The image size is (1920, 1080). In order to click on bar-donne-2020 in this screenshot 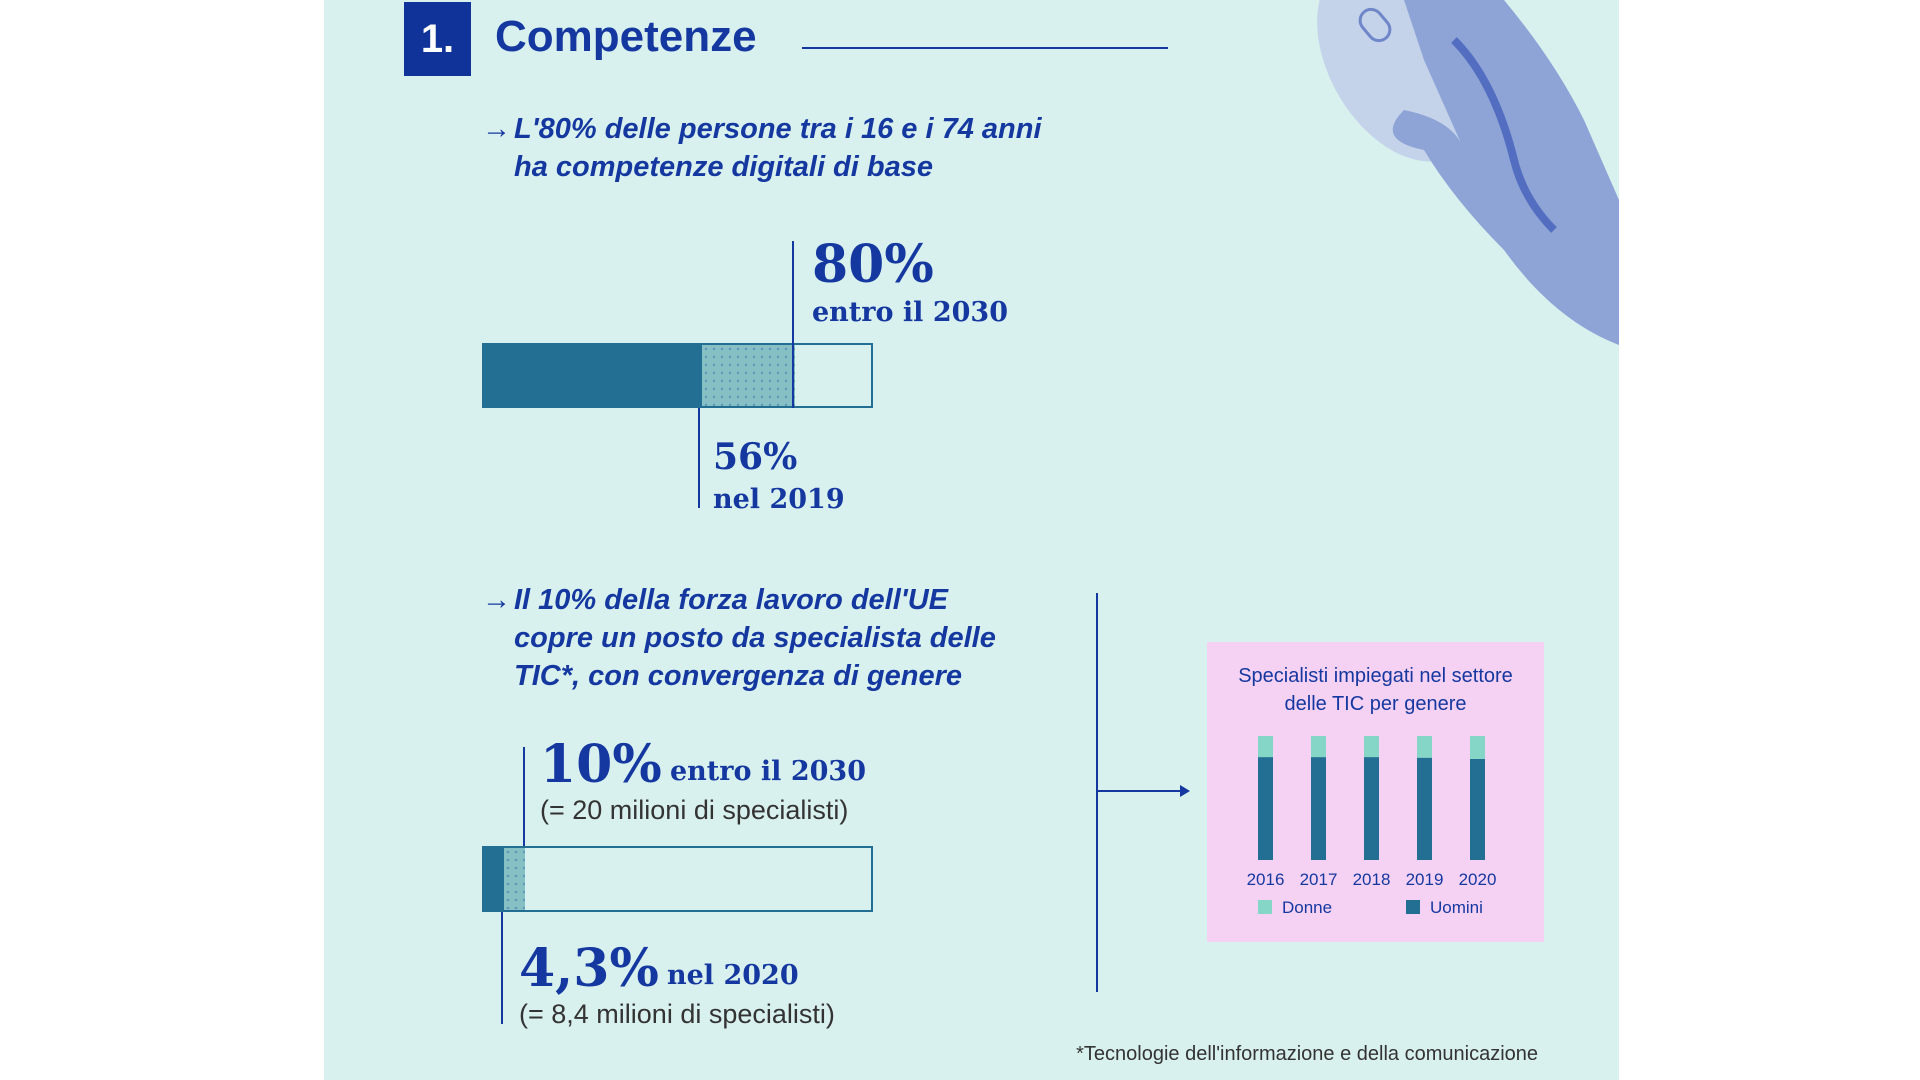, I will do `click(1477, 747)`.